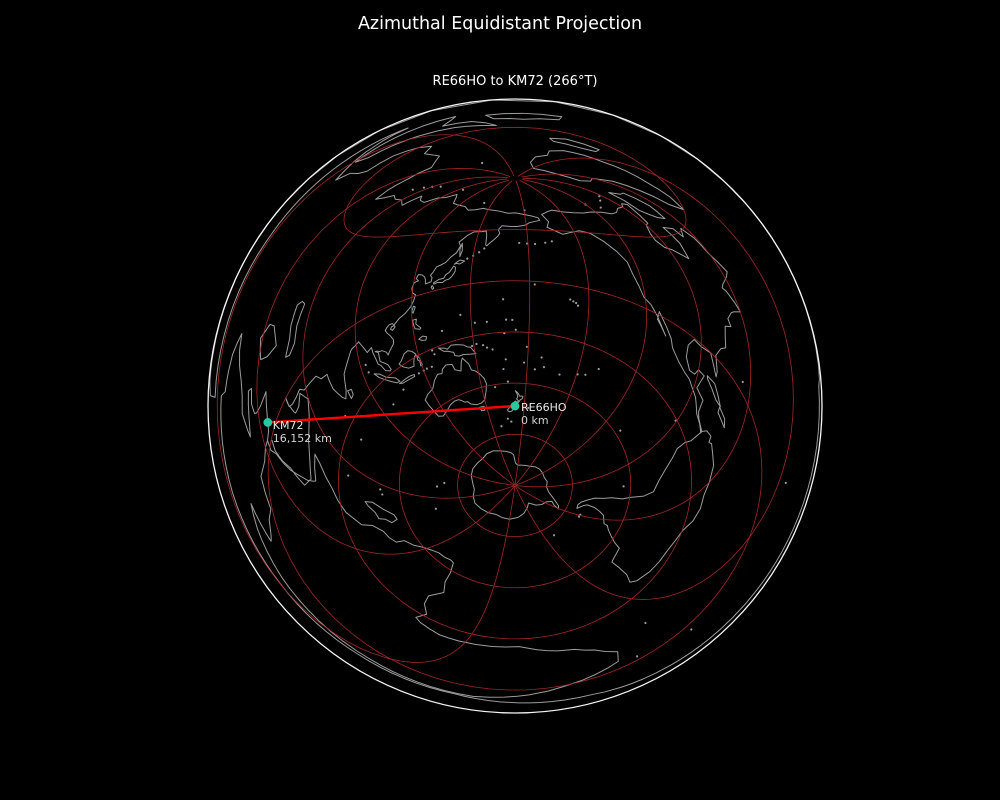 The width and height of the screenshot is (1000, 800). What do you see at coordinates (288, 426) in the screenshot?
I see `target-station-callsign: KM72` at bounding box center [288, 426].